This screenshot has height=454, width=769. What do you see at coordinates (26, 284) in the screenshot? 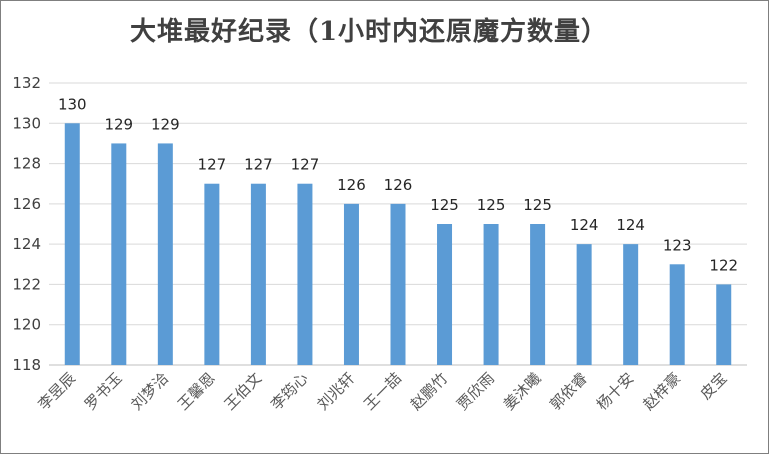
I see `y-tick-label: 122` at bounding box center [26, 284].